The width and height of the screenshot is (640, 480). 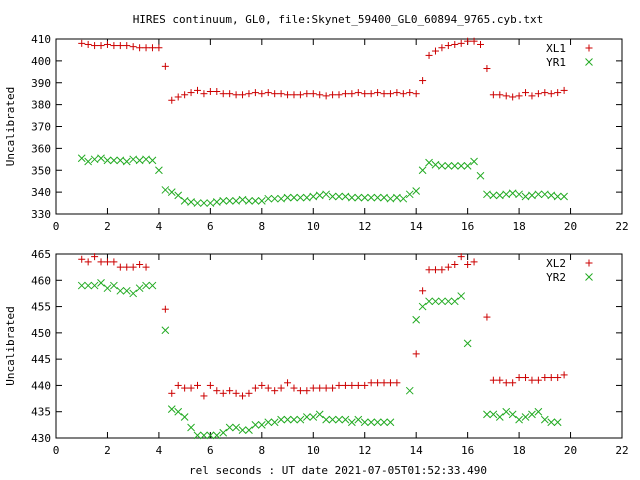 What do you see at coordinates (262, 450) in the screenshot?
I see `x-tick-label: 8` at bounding box center [262, 450].